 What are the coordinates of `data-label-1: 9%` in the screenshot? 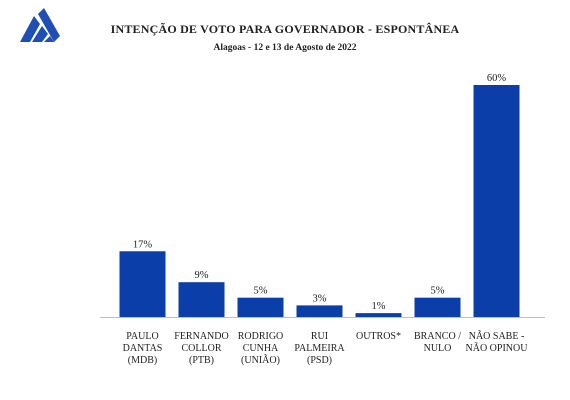 It's located at (202, 275).